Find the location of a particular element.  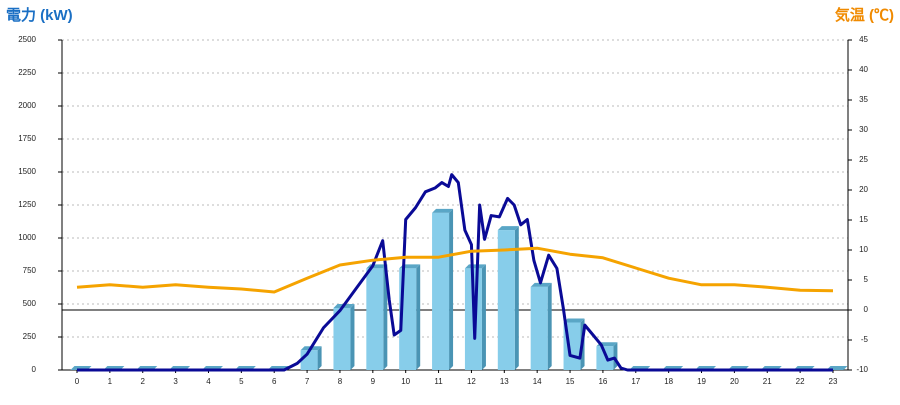

y2-tick-label: 20 is located at coordinates (863, 189).